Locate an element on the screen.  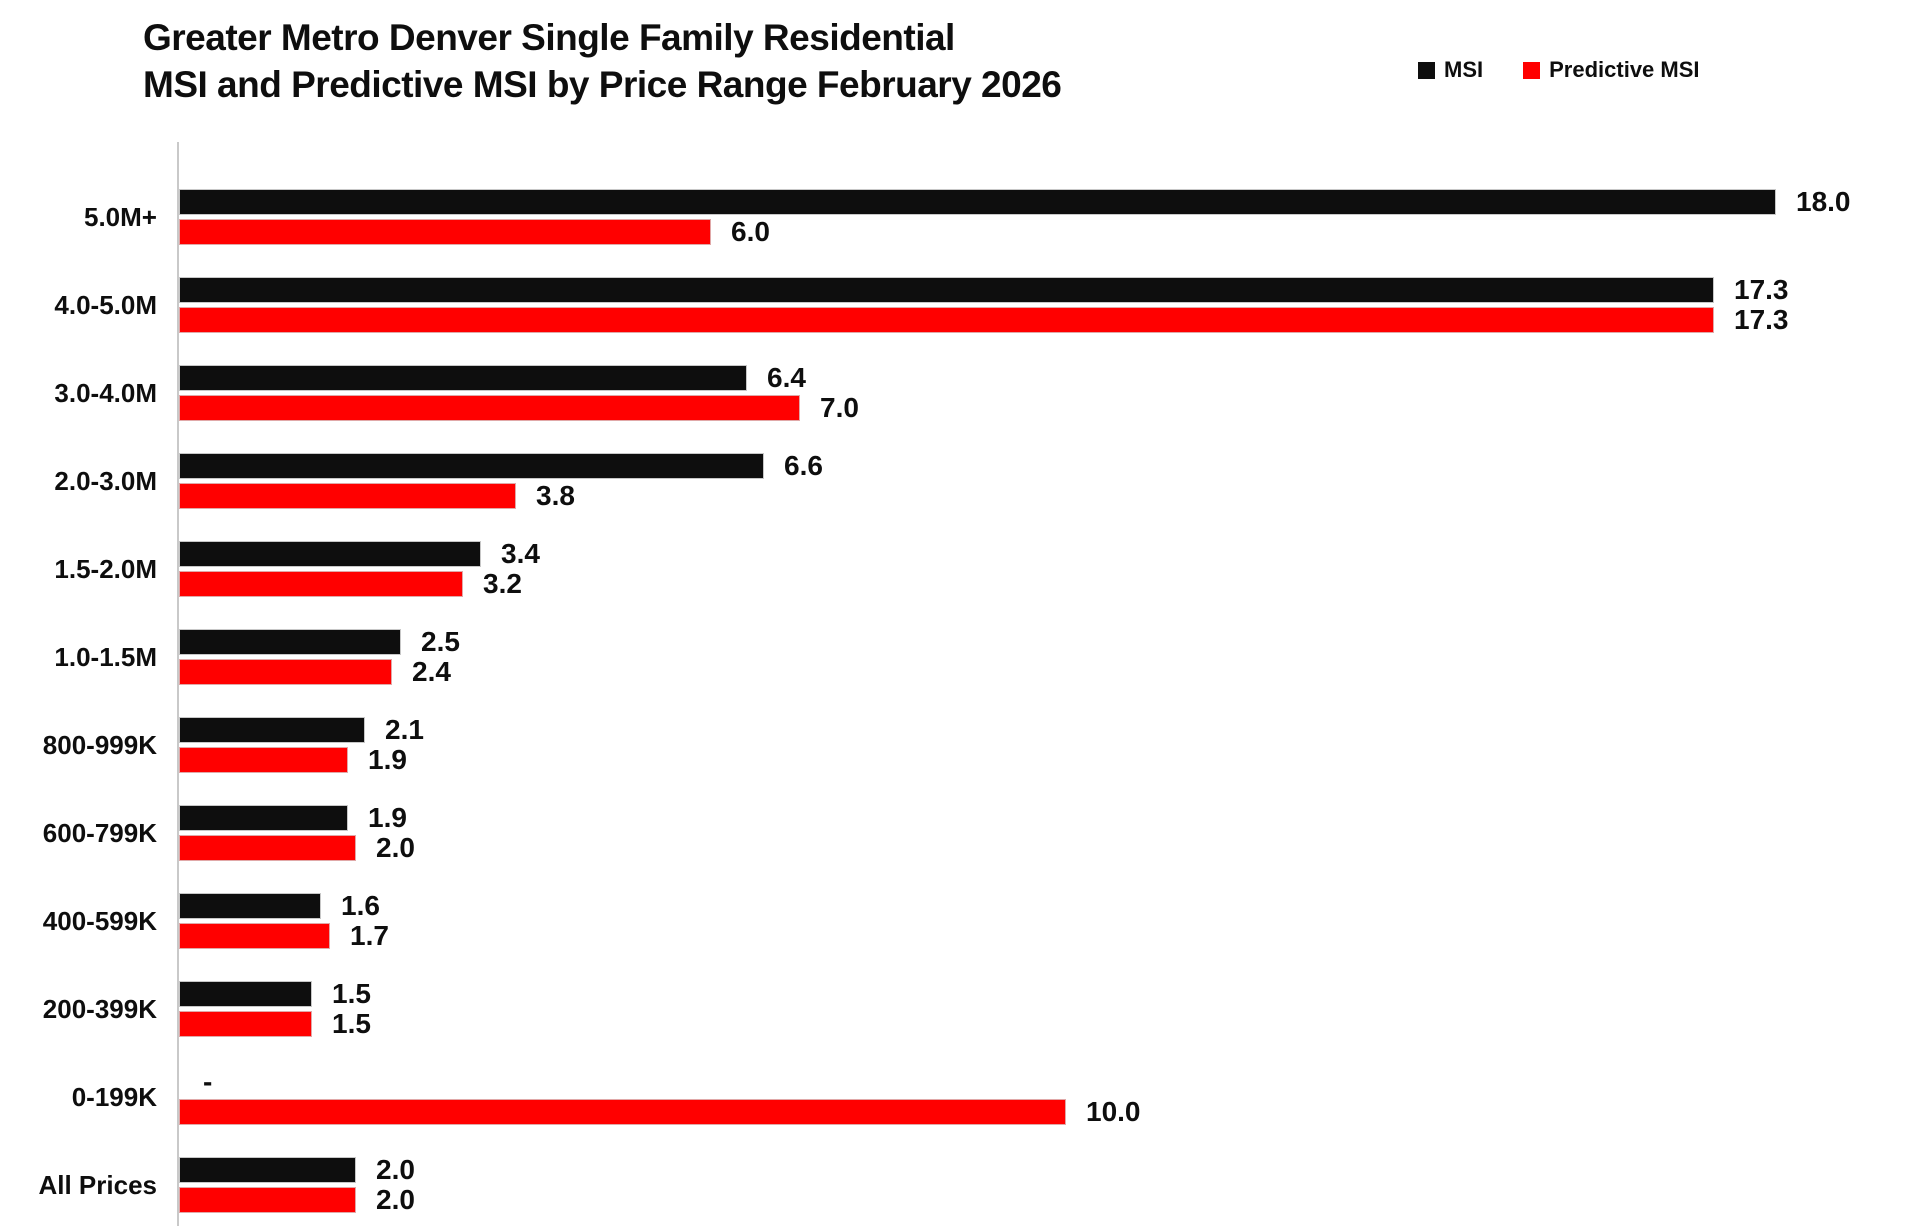
category-row: 600-799K 1.9 2.0 is located at coordinates (960, 821).